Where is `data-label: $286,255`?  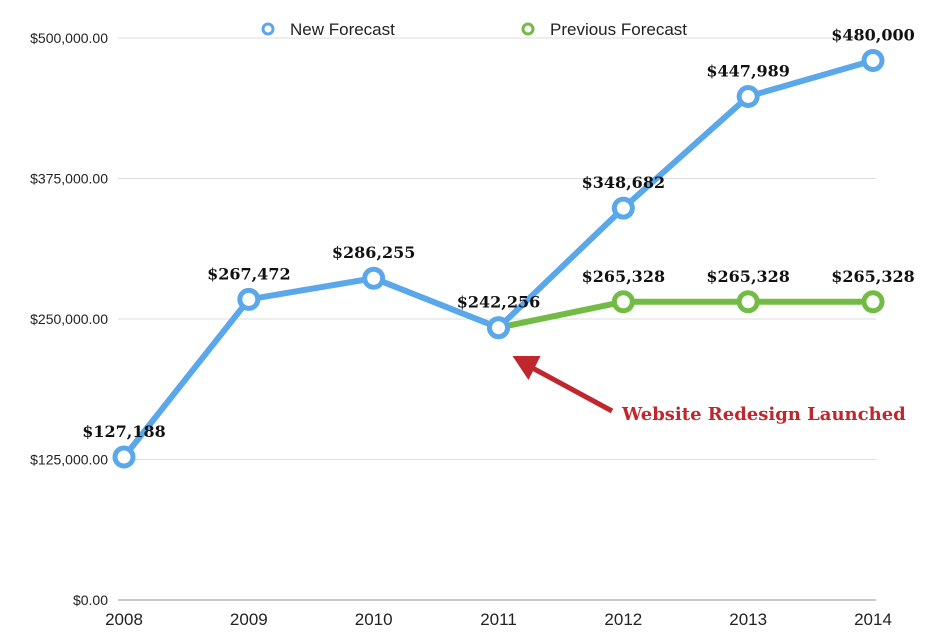
data-label: $286,255 is located at coordinates (374, 252).